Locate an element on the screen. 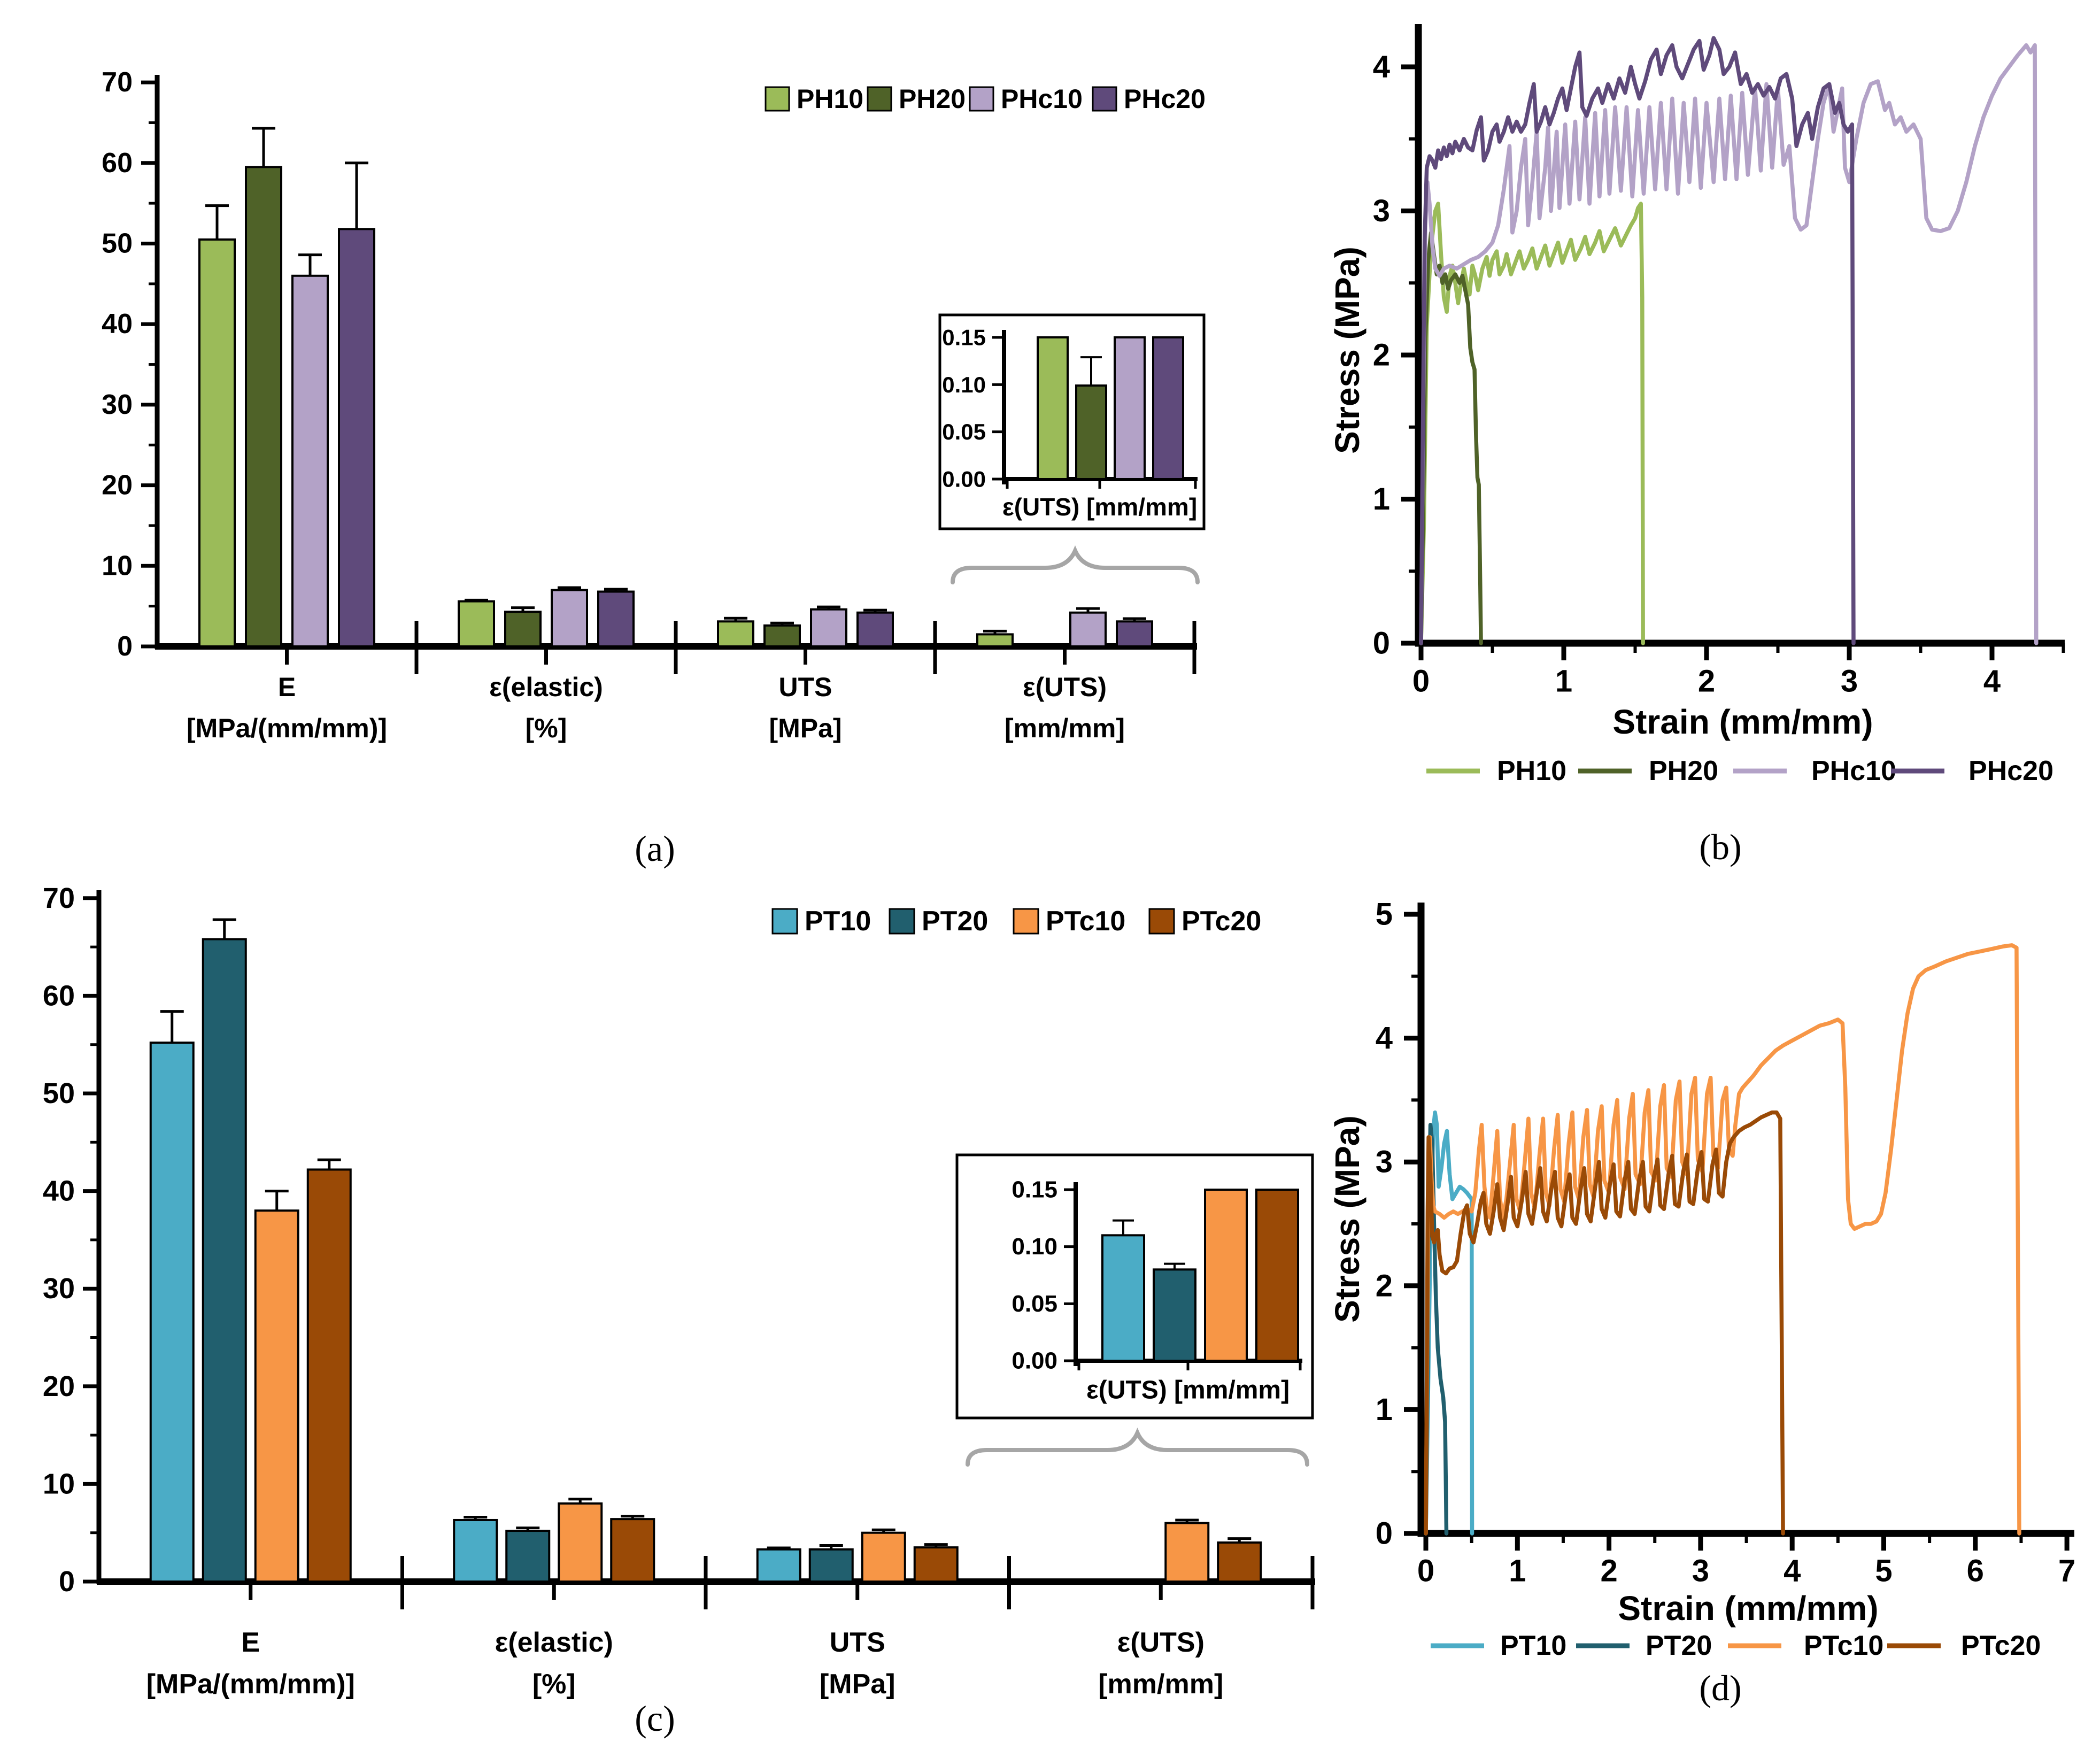 This screenshot has width=2100, height=1750. group-label: ε(UTS) is located at coordinates (1065, 687).